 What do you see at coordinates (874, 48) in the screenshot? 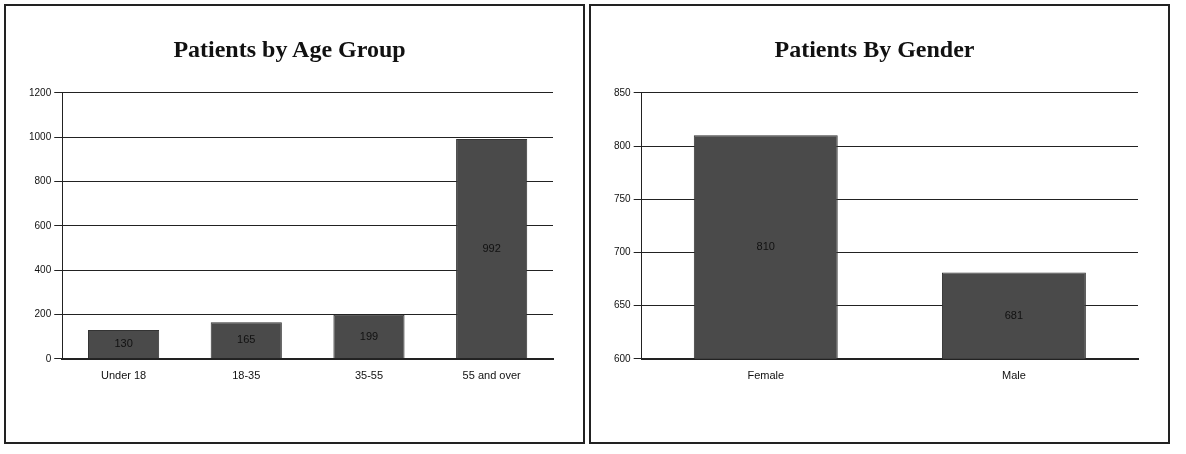
I see `chart-title: Patients By Gender` at bounding box center [874, 48].